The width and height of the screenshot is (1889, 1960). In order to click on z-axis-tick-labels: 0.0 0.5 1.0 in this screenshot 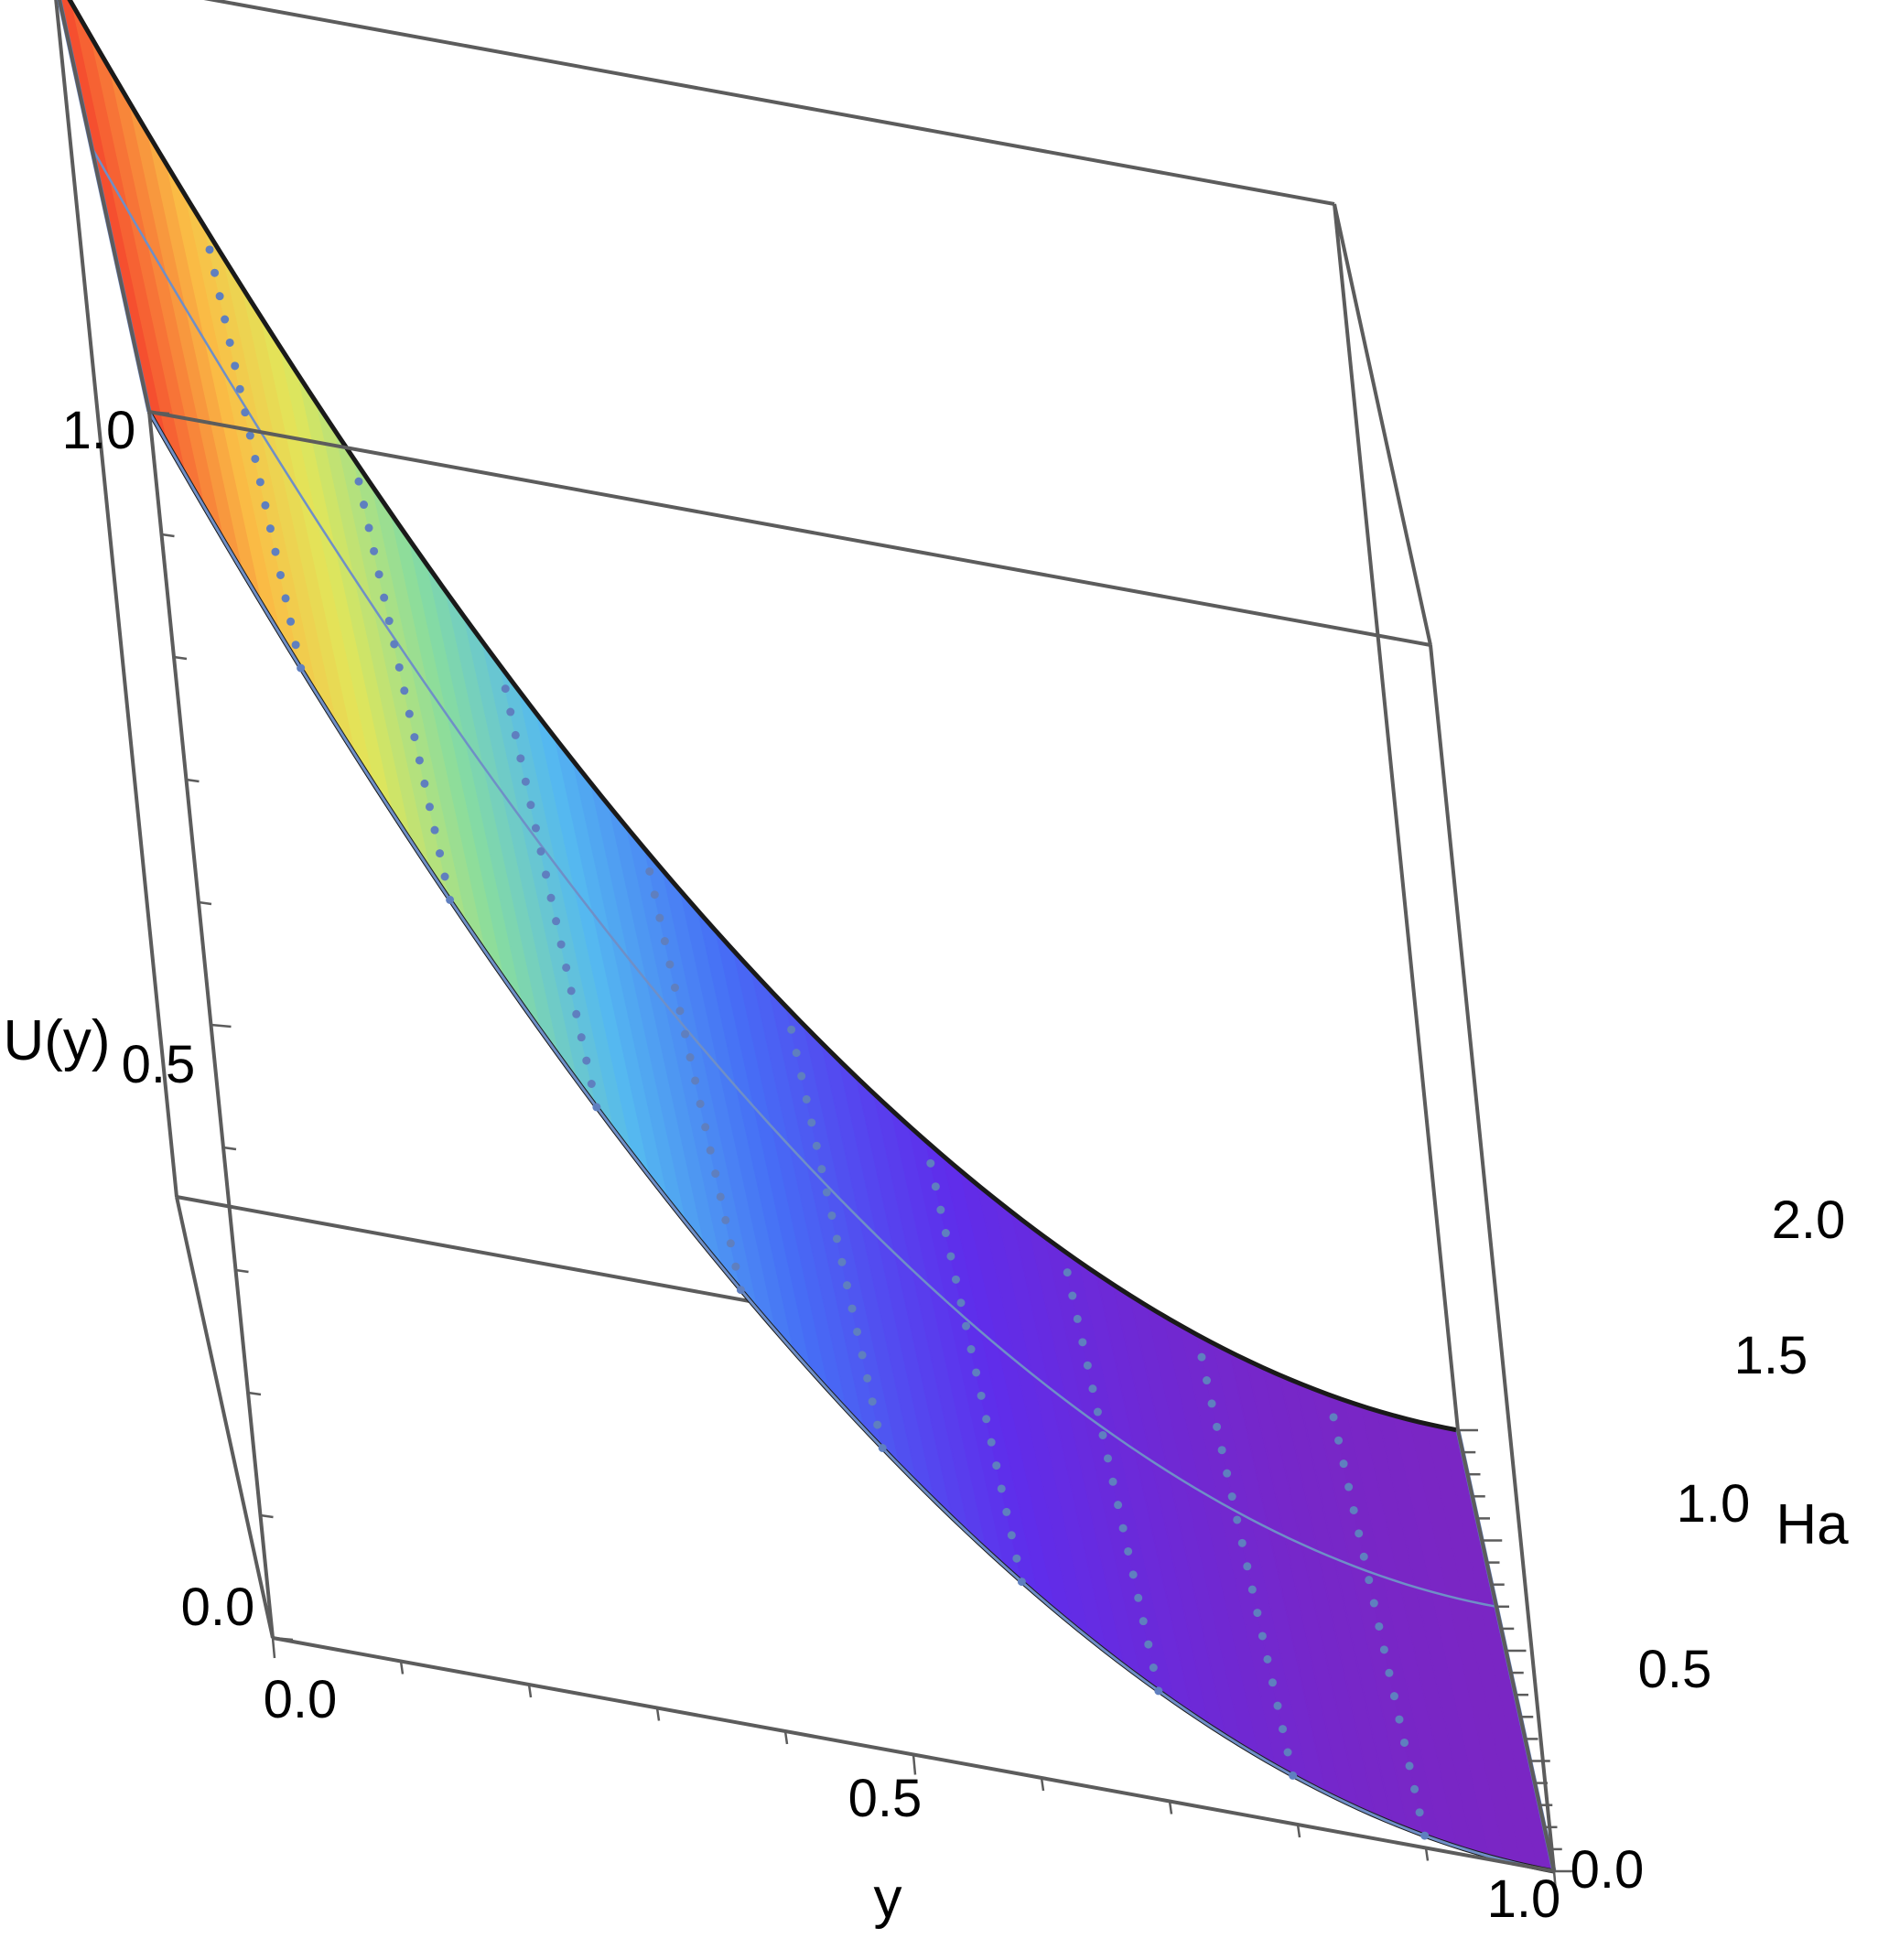, I will do `click(158, 1019)`.